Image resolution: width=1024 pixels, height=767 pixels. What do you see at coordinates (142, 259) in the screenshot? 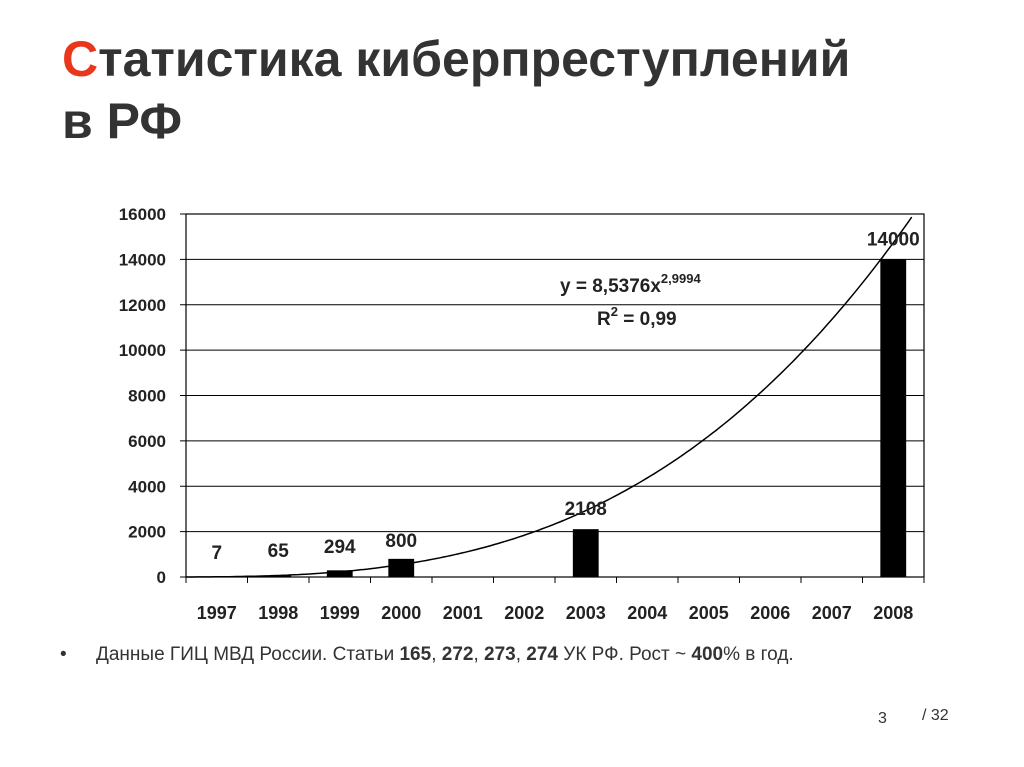
I see `y-tick-label: 14000` at bounding box center [142, 259].